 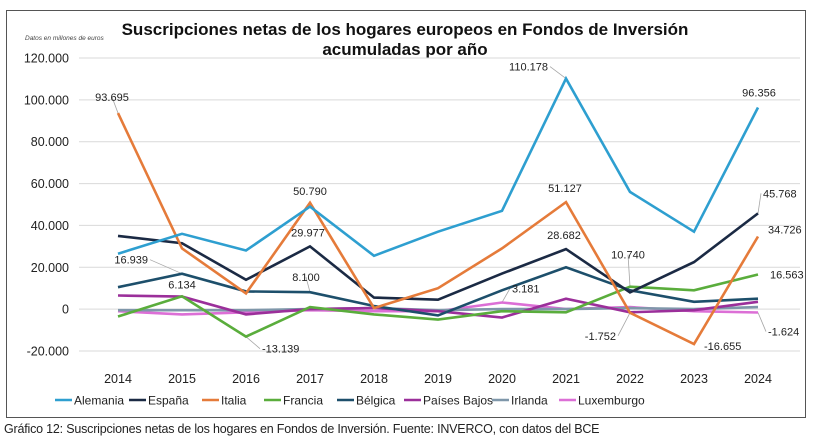 I want to click on x-tick-label: 2014, so click(x=118, y=379).